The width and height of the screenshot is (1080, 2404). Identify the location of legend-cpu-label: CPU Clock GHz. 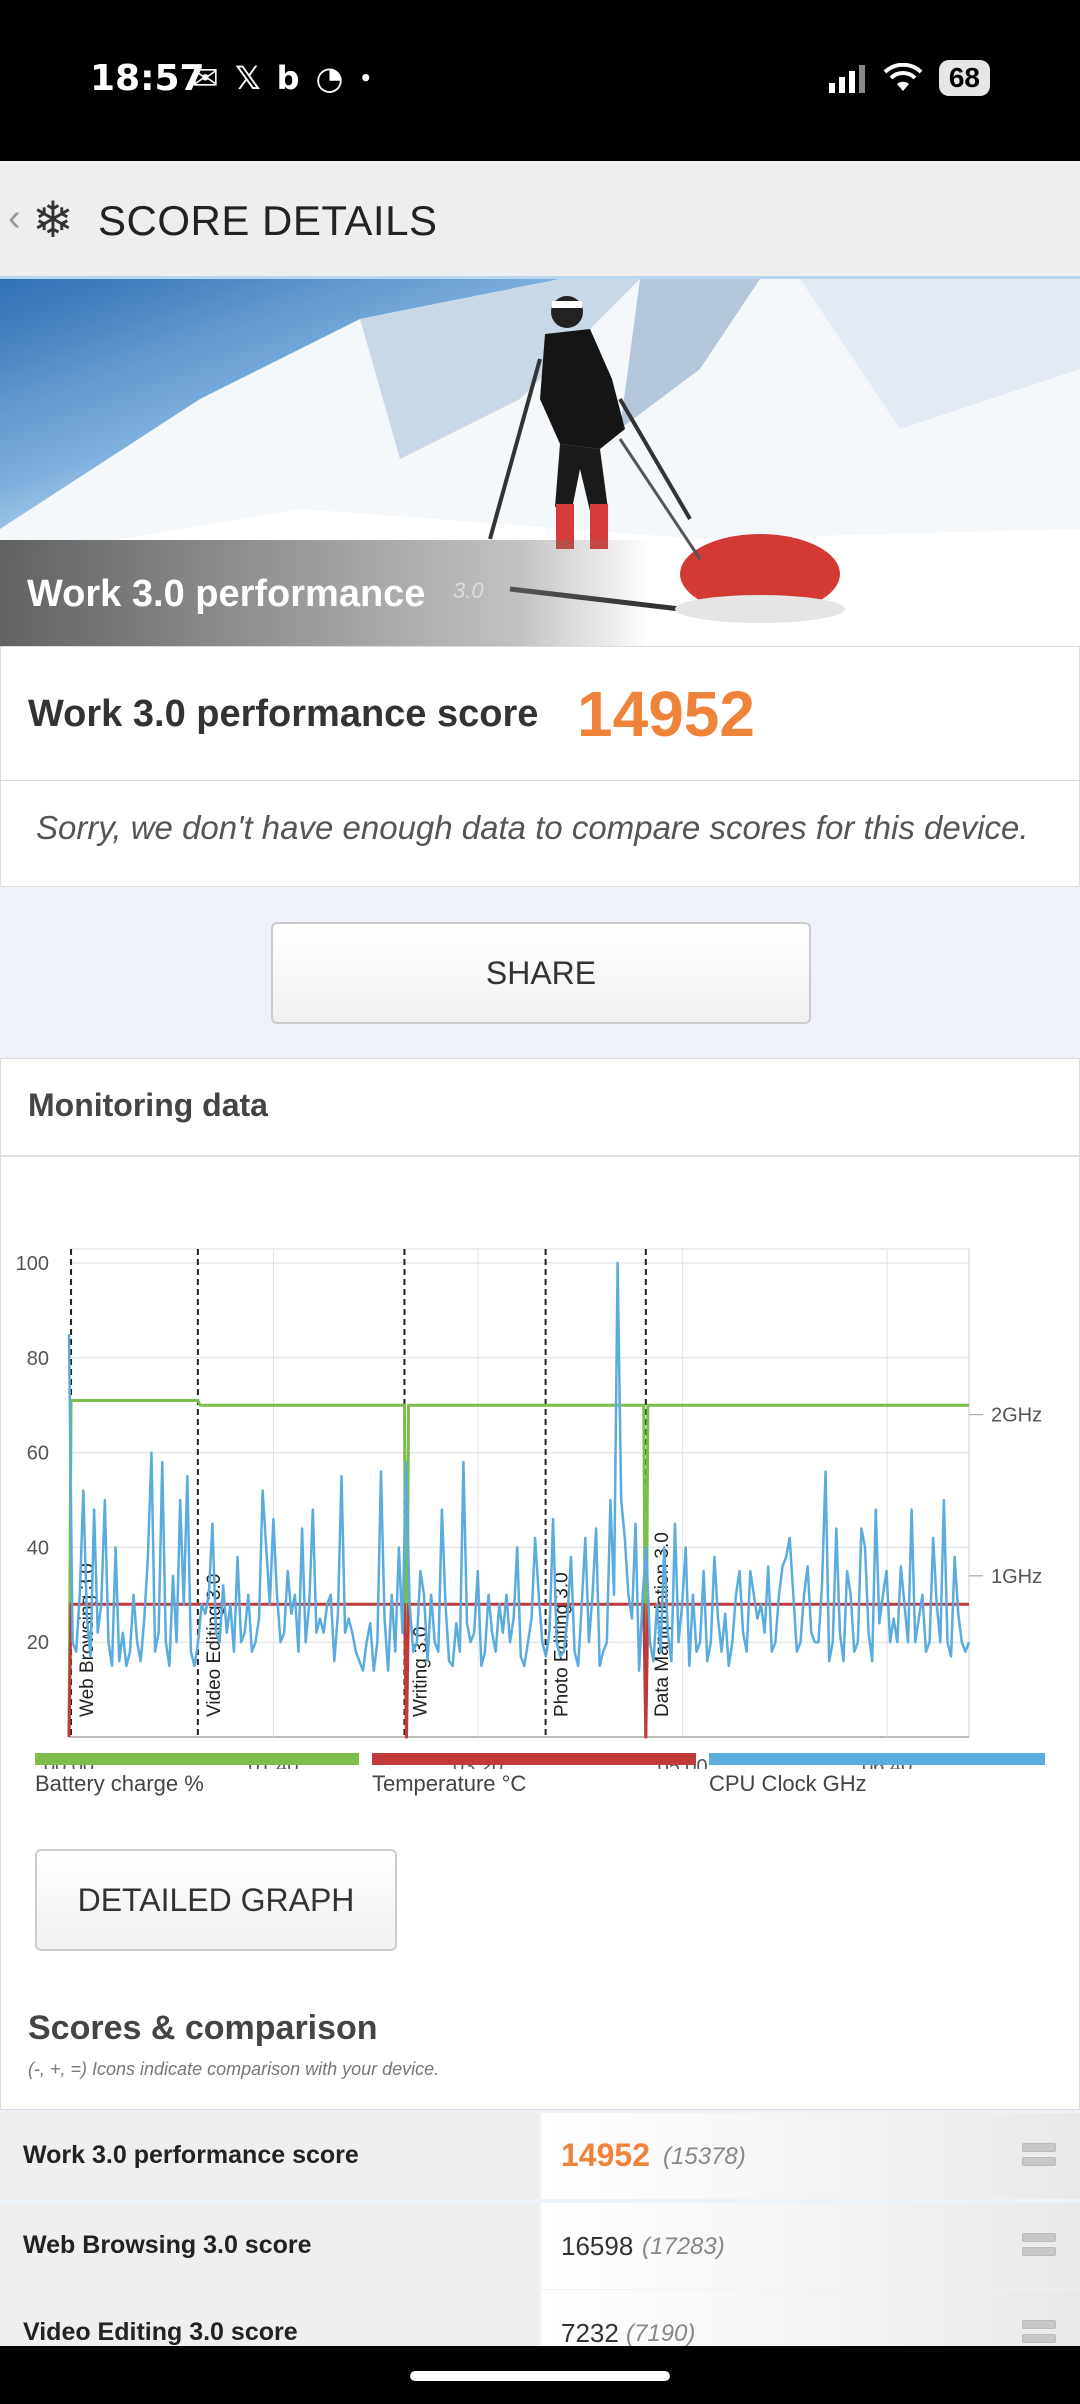
(788, 1783).